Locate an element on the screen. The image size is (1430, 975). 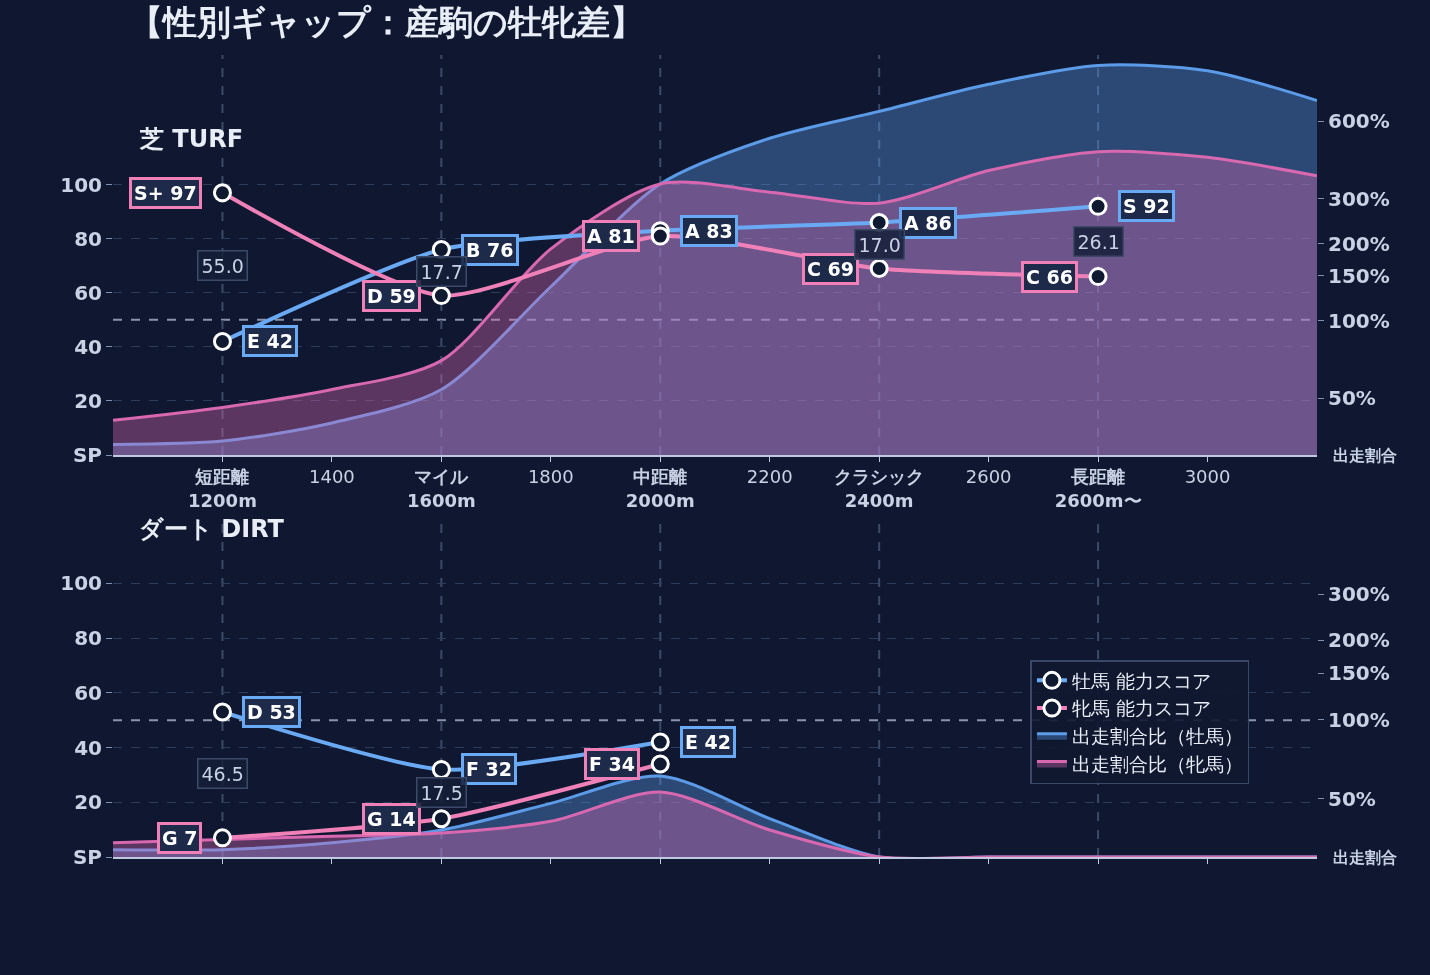
x-tick-label: マイル 1600m is located at coordinates (441, 488).